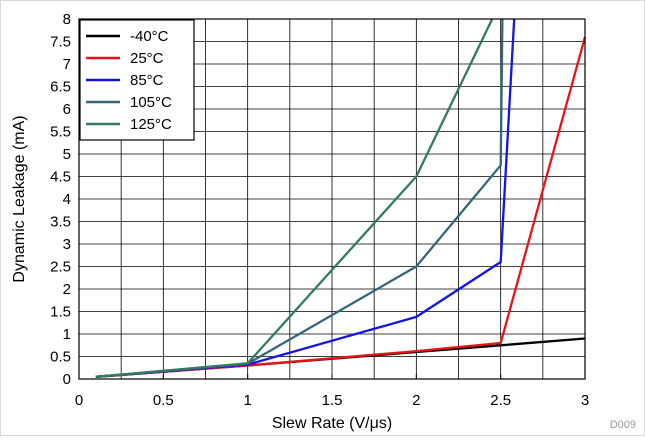 Image resolution: width=645 pixels, height=441 pixels. What do you see at coordinates (416, 400) in the screenshot?
I see `x-tick-label: 2` at bounding box center [416, 400].